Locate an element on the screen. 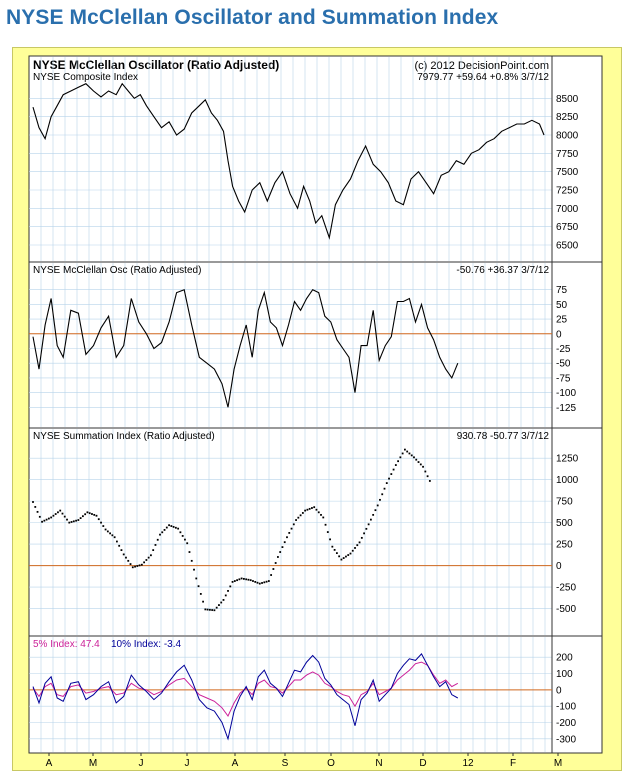  y-tick-label: 200 is located at coordinates (564, 658).